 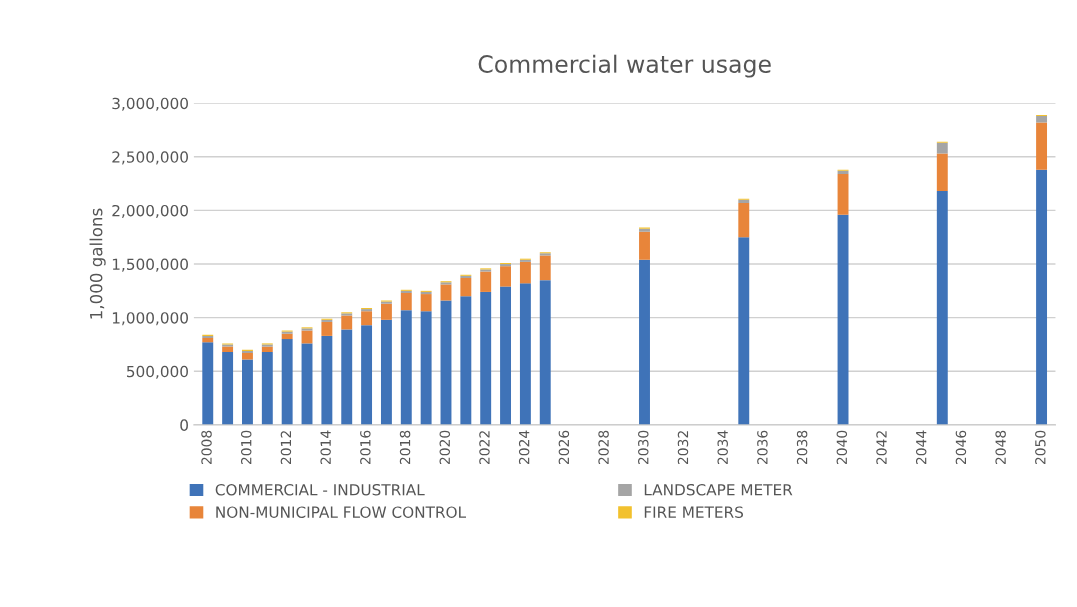 I want to click on y-tick-label: 3,000,000, so click(x=150, y=104).